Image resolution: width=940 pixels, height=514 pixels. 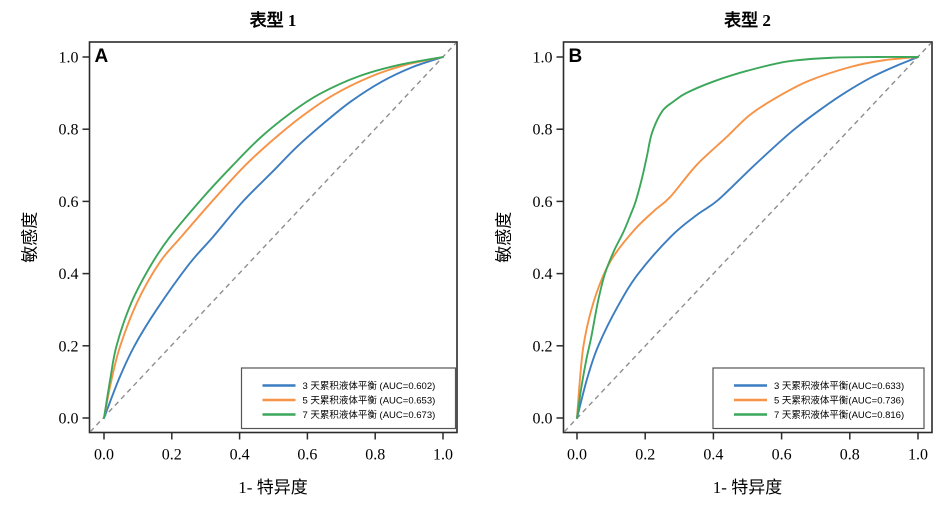 What do you see at coordinates (839, 401) in the screenshot?
I see `panel-b-legend-label-5day: 5 天累积液体平衡(AUC=0.736)` at bounding box center [839, 401].